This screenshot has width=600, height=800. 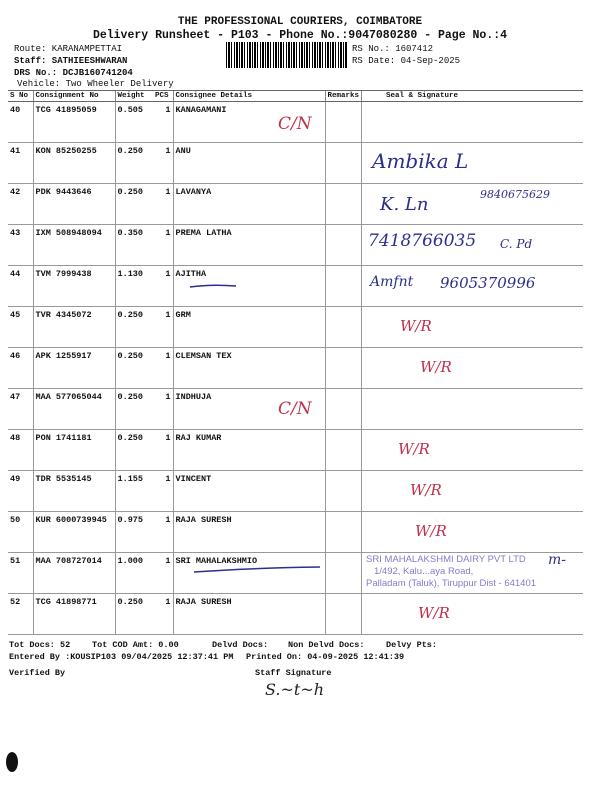 What do you see at coordinates (20, 245) in the screenshot?
I see `s-no-cell: 43` at bounding box center [20, 245].